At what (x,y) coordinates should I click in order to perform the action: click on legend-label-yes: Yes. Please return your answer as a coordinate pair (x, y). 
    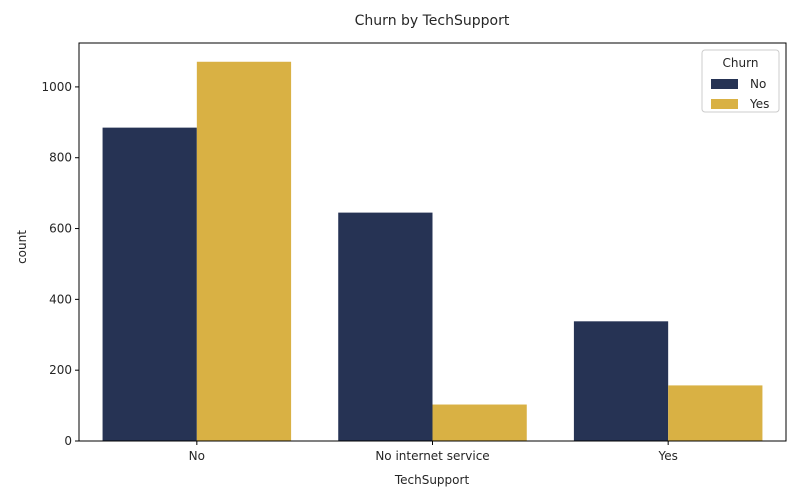
    Looking at the image, I should click on (759, 104).